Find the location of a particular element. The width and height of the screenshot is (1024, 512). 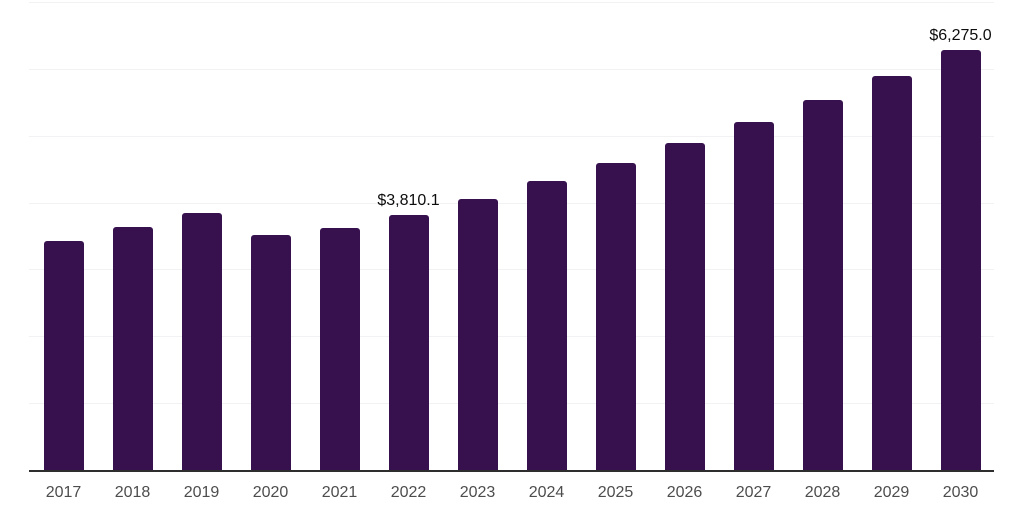

bar-value-label-2030: $6,275.0 is located at coordinates (960, 36).